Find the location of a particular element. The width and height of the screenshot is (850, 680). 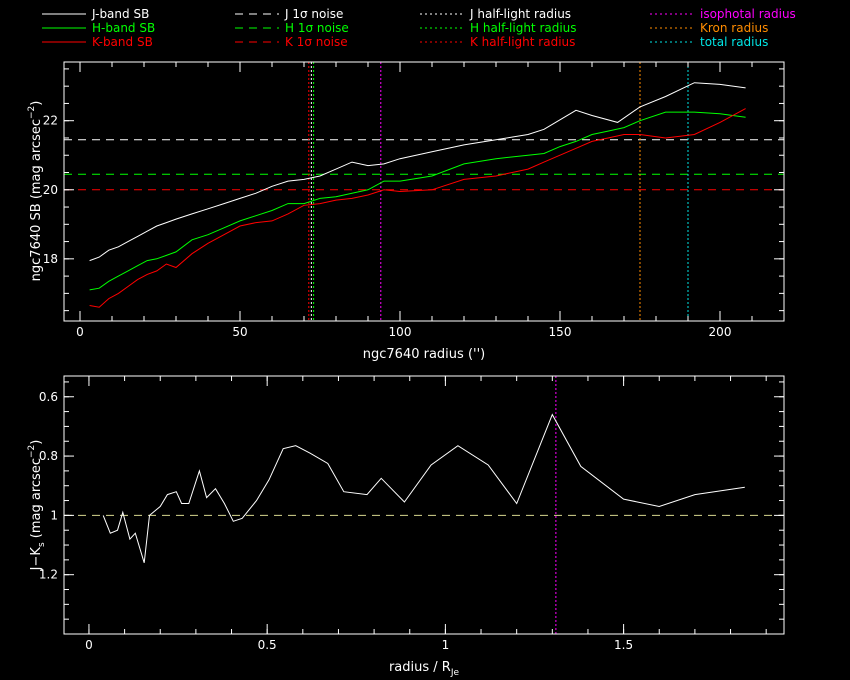

bottom-xlabel: radius / RJe is located at coordinates (424, 669).